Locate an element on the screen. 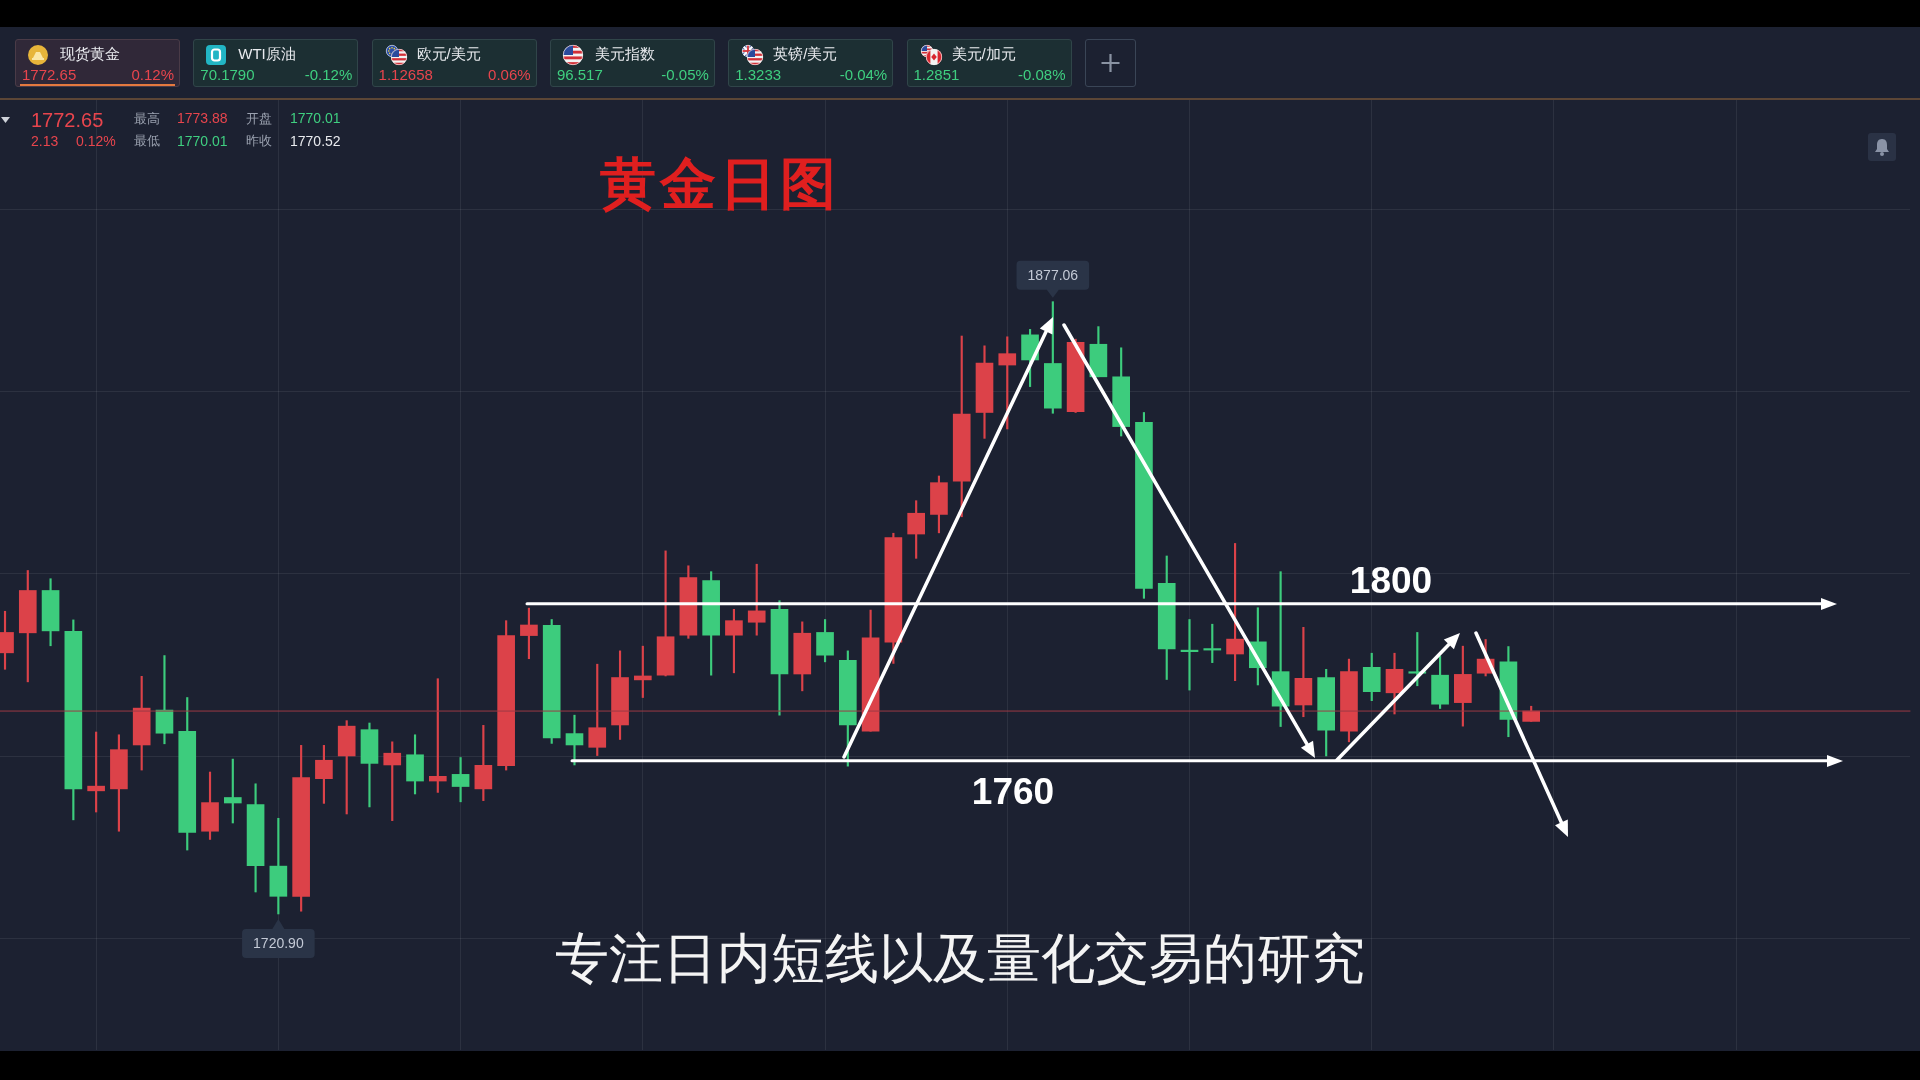 Image resolution: width=1920 pixels, height=1080 pixels. text: 现货黄金 is located at coordinates (90, 54).